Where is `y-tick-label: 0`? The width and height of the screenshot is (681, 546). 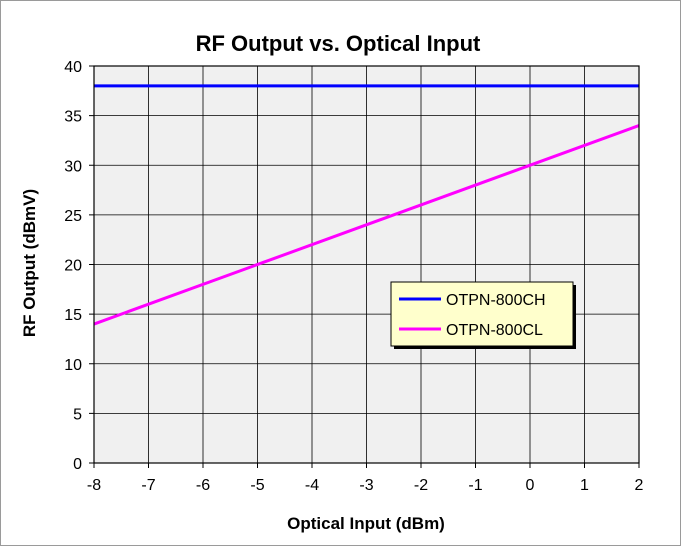 y-tick-label: 0 is located at coordinates (77, 464).